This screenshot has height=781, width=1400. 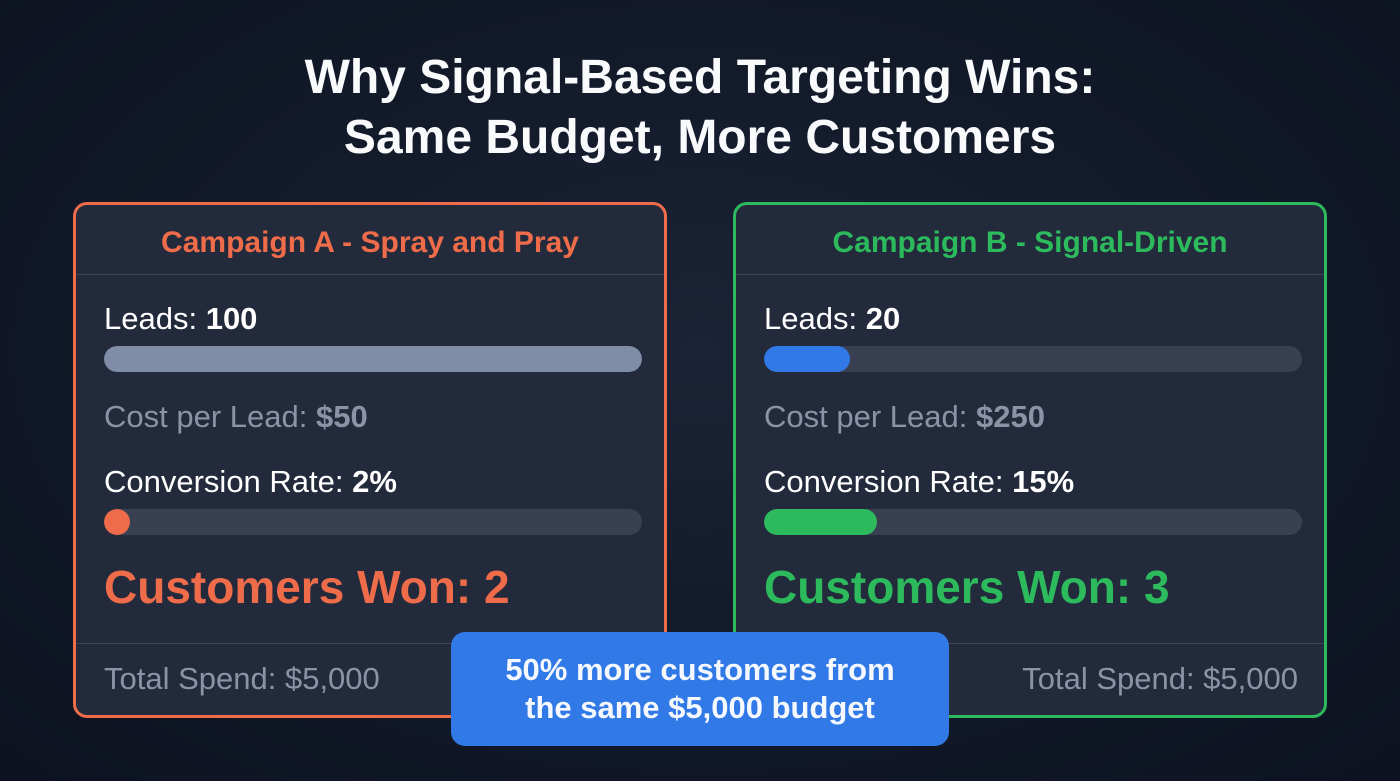 What do you see at coordinates (1030, 240) in the screenshot?
I see `campaign-b-title: Campaign B - Signal-Driven` at bounding box center [1030, 240].